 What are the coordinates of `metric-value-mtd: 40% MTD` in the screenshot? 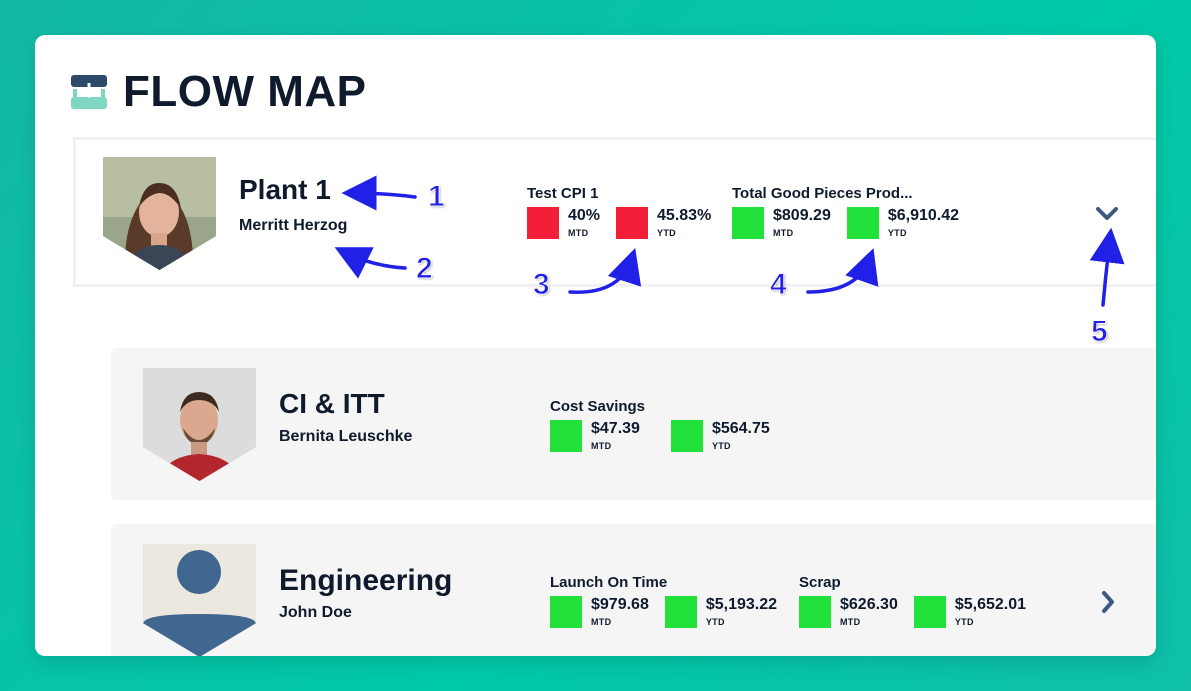 It's located at (563, 223).